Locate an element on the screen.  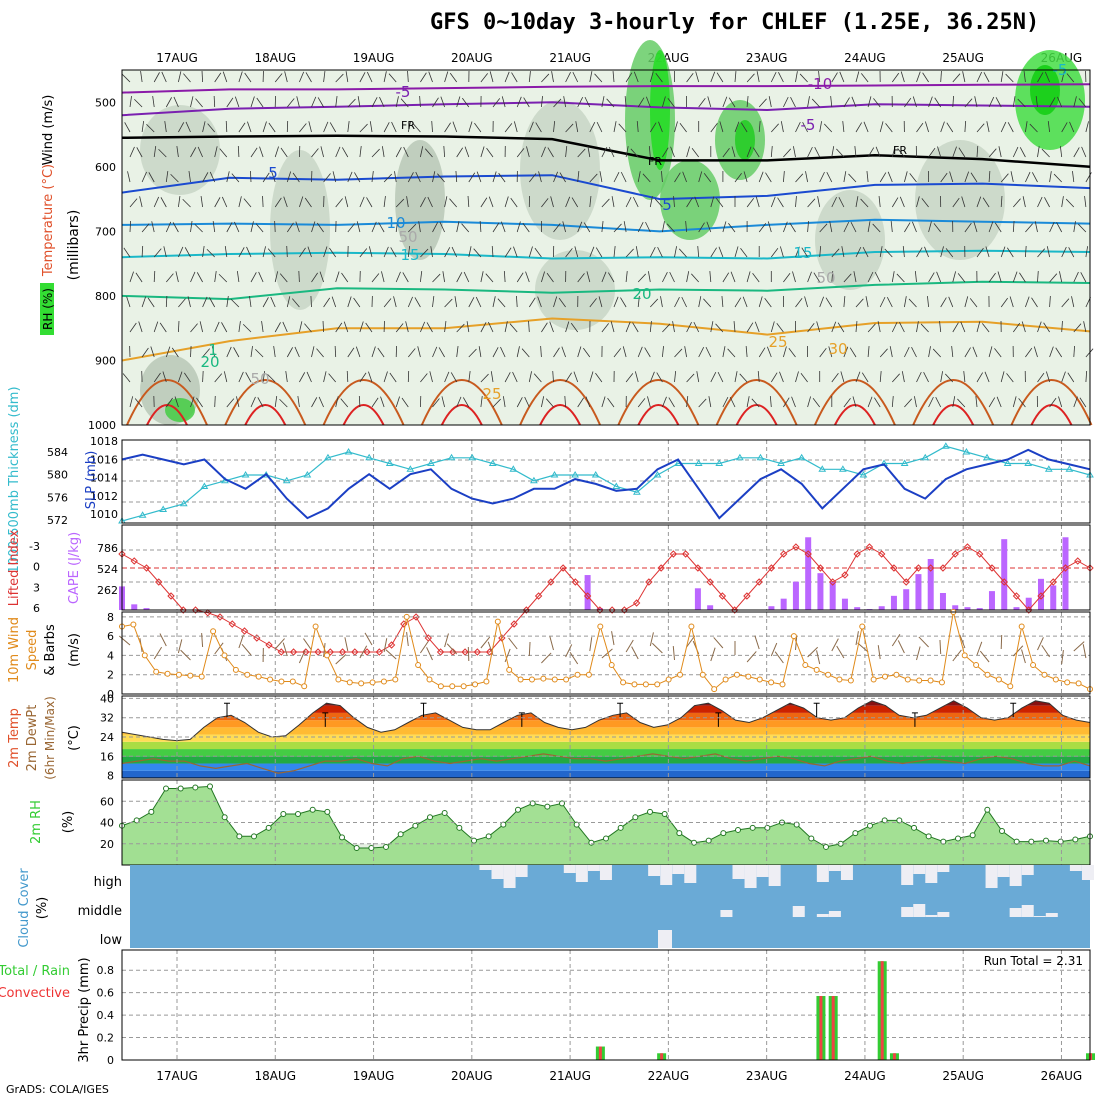
rh-axis-label: RH (%) is located at coordinates (48, 309).